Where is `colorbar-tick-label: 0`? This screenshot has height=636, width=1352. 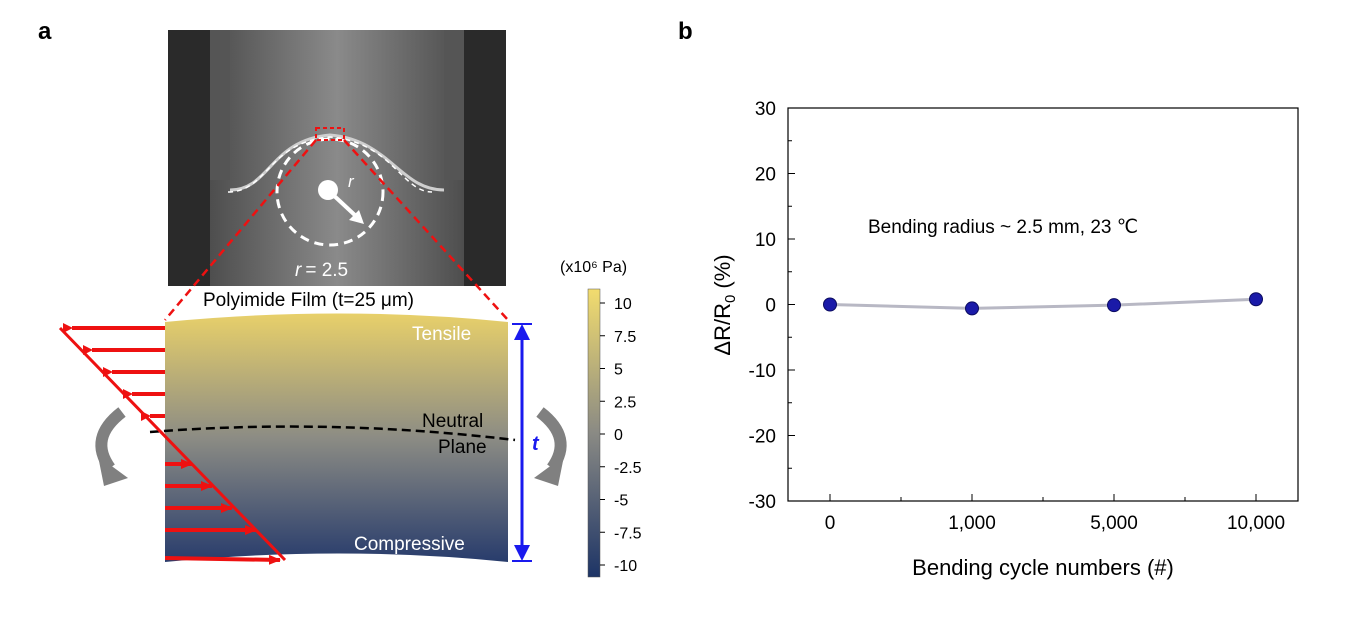
colorbar-tick-label: 0 is located at coordinates (618, 435).